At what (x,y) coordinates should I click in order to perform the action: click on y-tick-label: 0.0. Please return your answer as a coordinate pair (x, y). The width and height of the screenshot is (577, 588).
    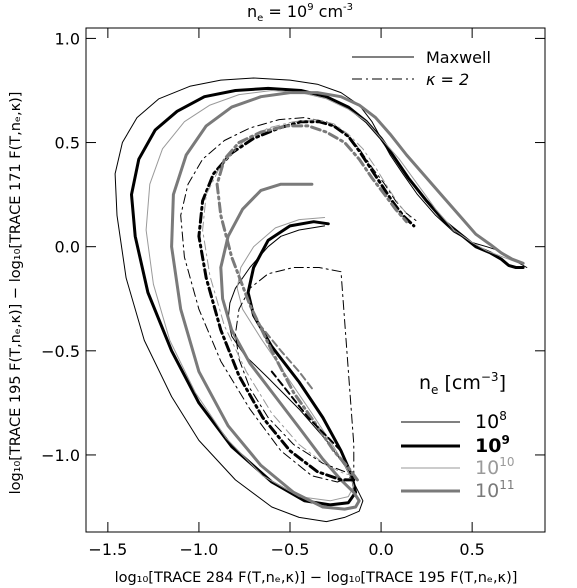
    Looking at the image, I should click on (67, 247).